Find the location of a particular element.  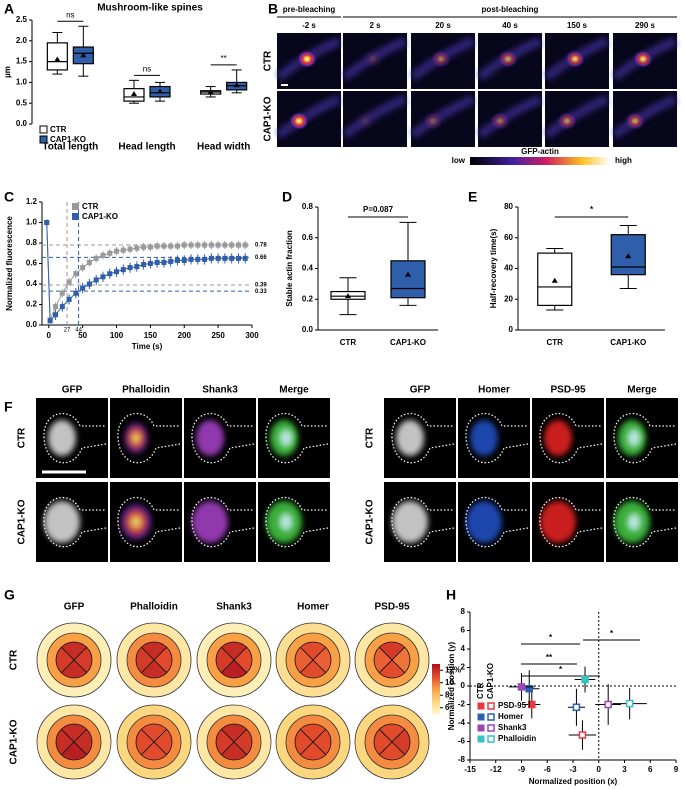

channel-label: Merge is located at coordinates (642, 390).